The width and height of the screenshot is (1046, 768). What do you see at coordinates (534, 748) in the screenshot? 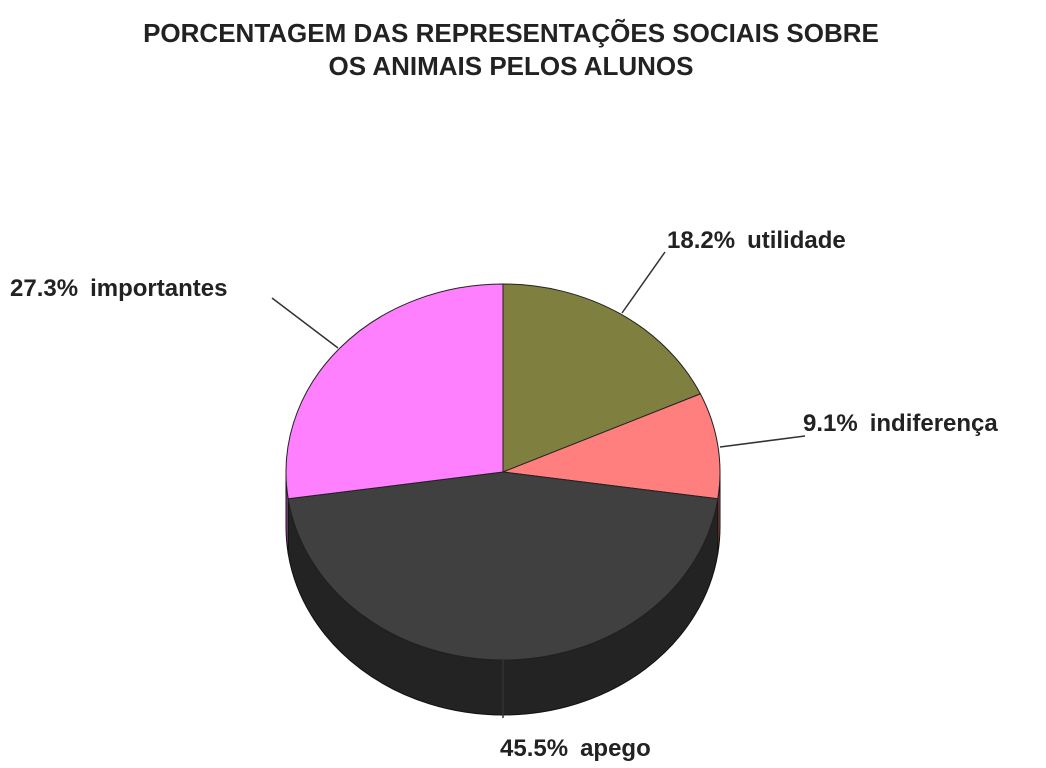
I see `value-label: 45.5%` at bounding box center [534, 748].